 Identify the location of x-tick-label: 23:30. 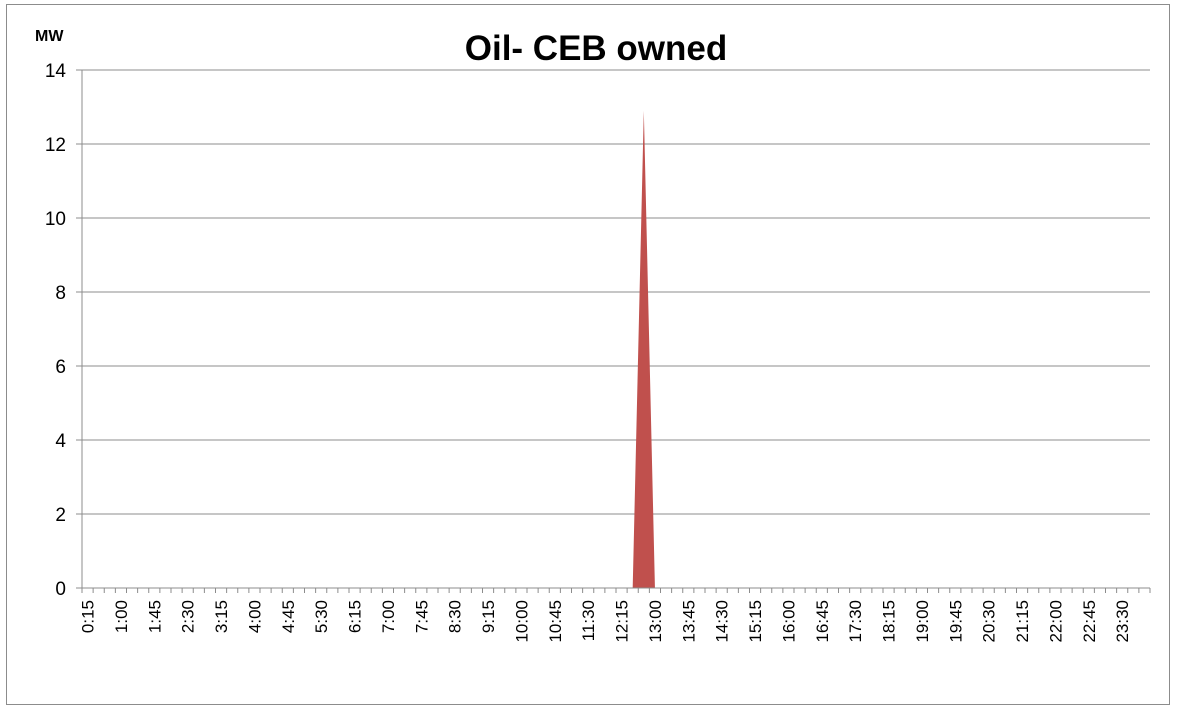
(1122, 621).